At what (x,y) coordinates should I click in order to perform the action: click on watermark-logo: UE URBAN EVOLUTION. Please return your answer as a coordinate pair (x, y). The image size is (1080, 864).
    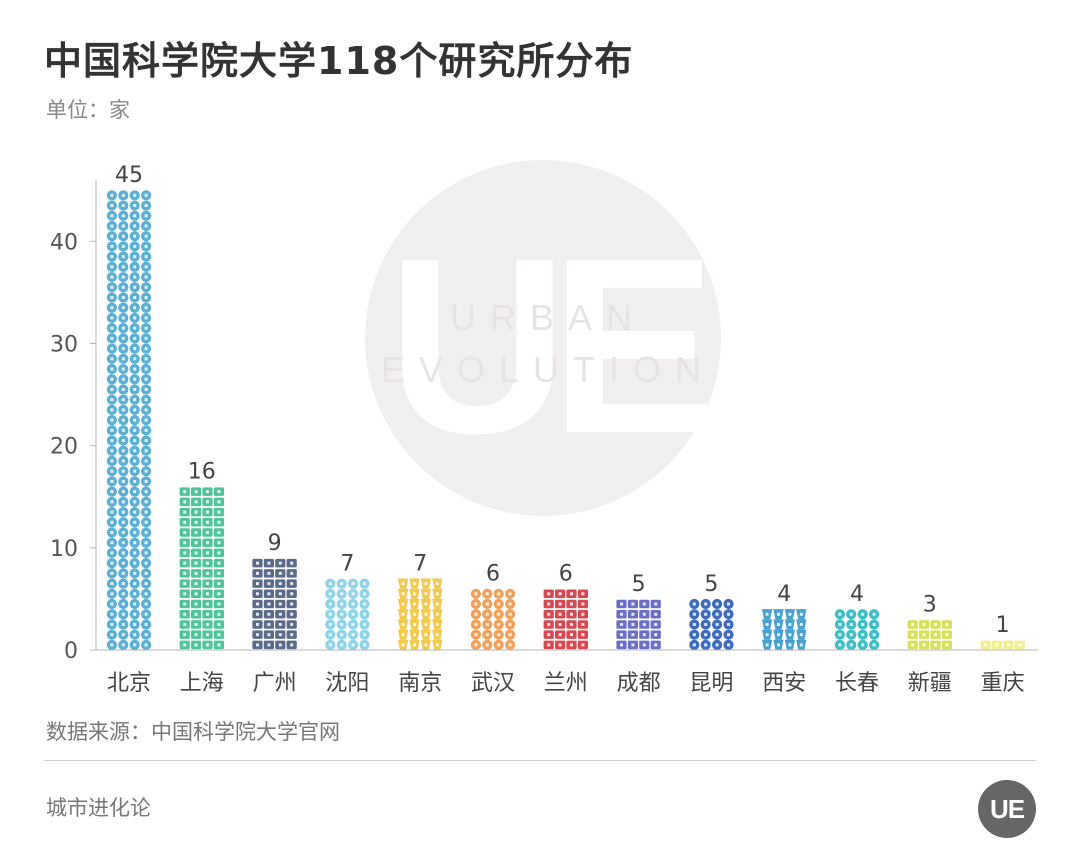
    Looking at the image, I should click on (545, 338).